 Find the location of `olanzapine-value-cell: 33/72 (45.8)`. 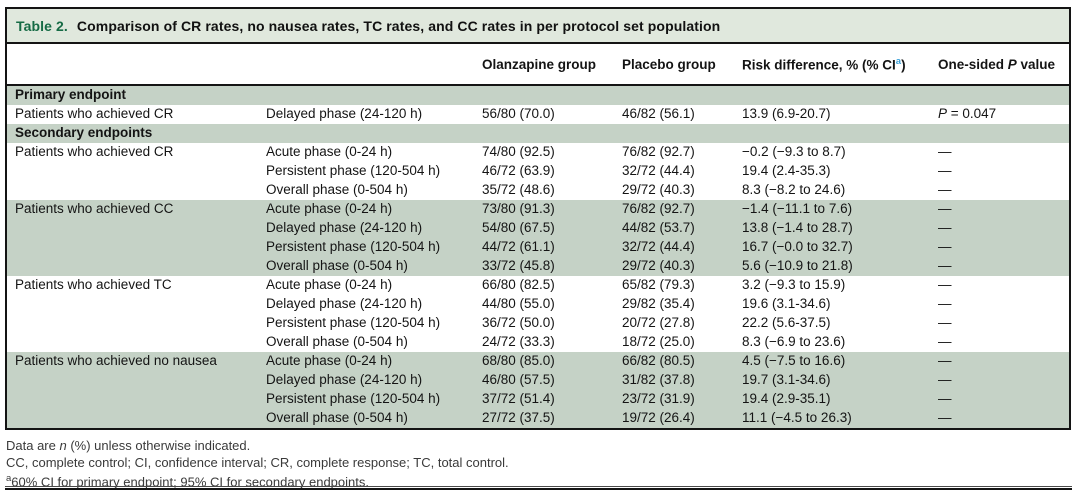

olanzapine-value-cell: 33/72 (45.8) is located at coordinates (548, 266).